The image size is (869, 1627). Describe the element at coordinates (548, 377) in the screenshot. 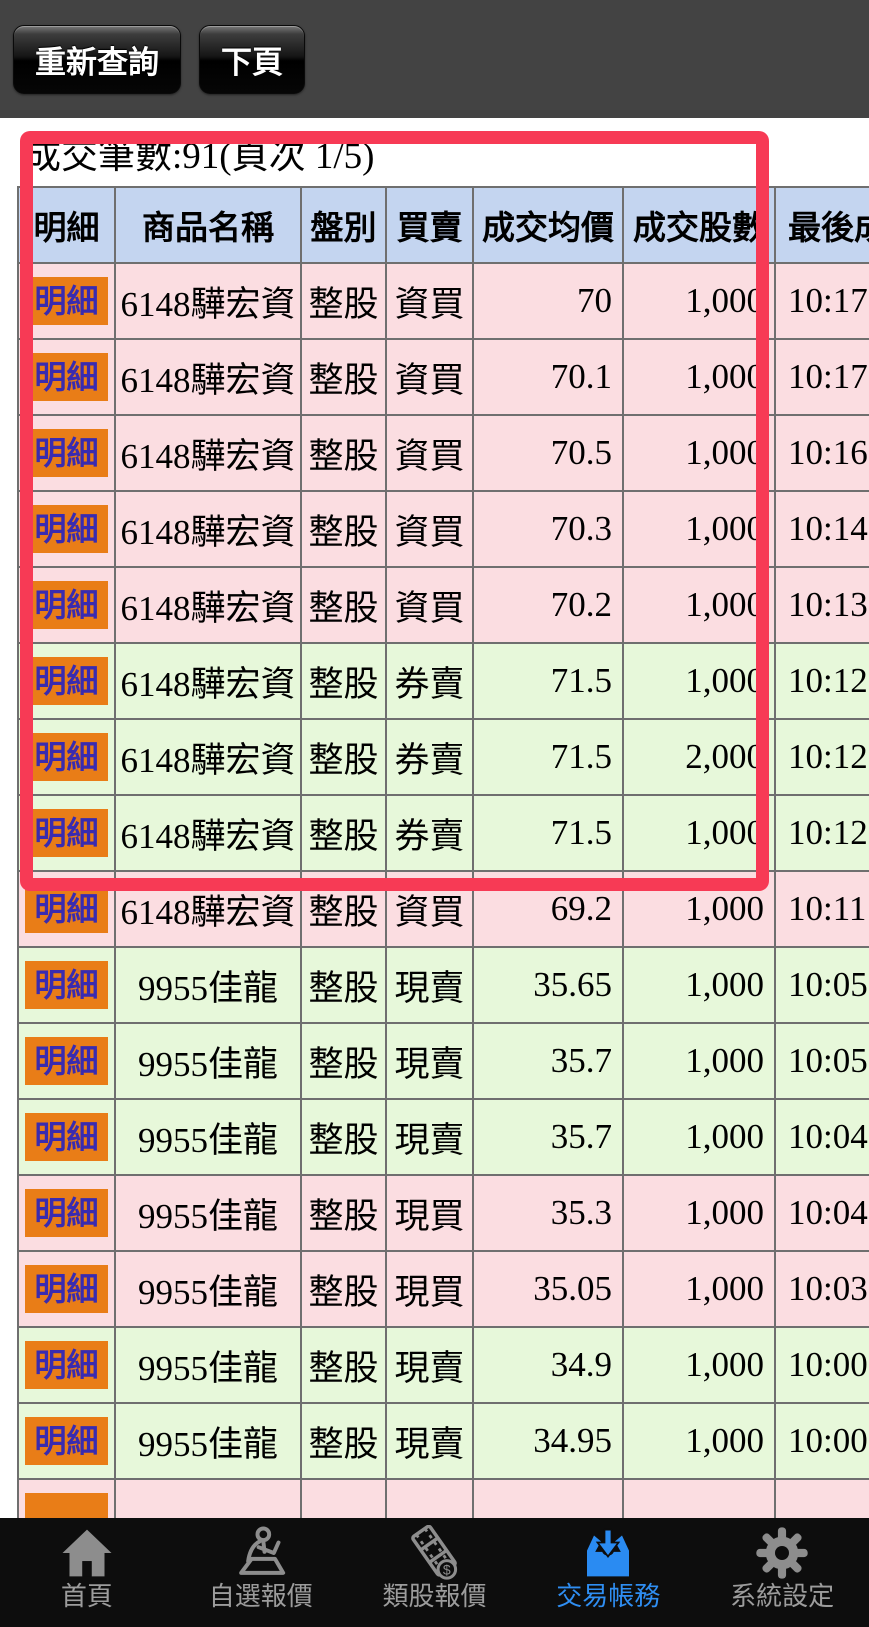

I see `avg-price: 70.1` at that location.